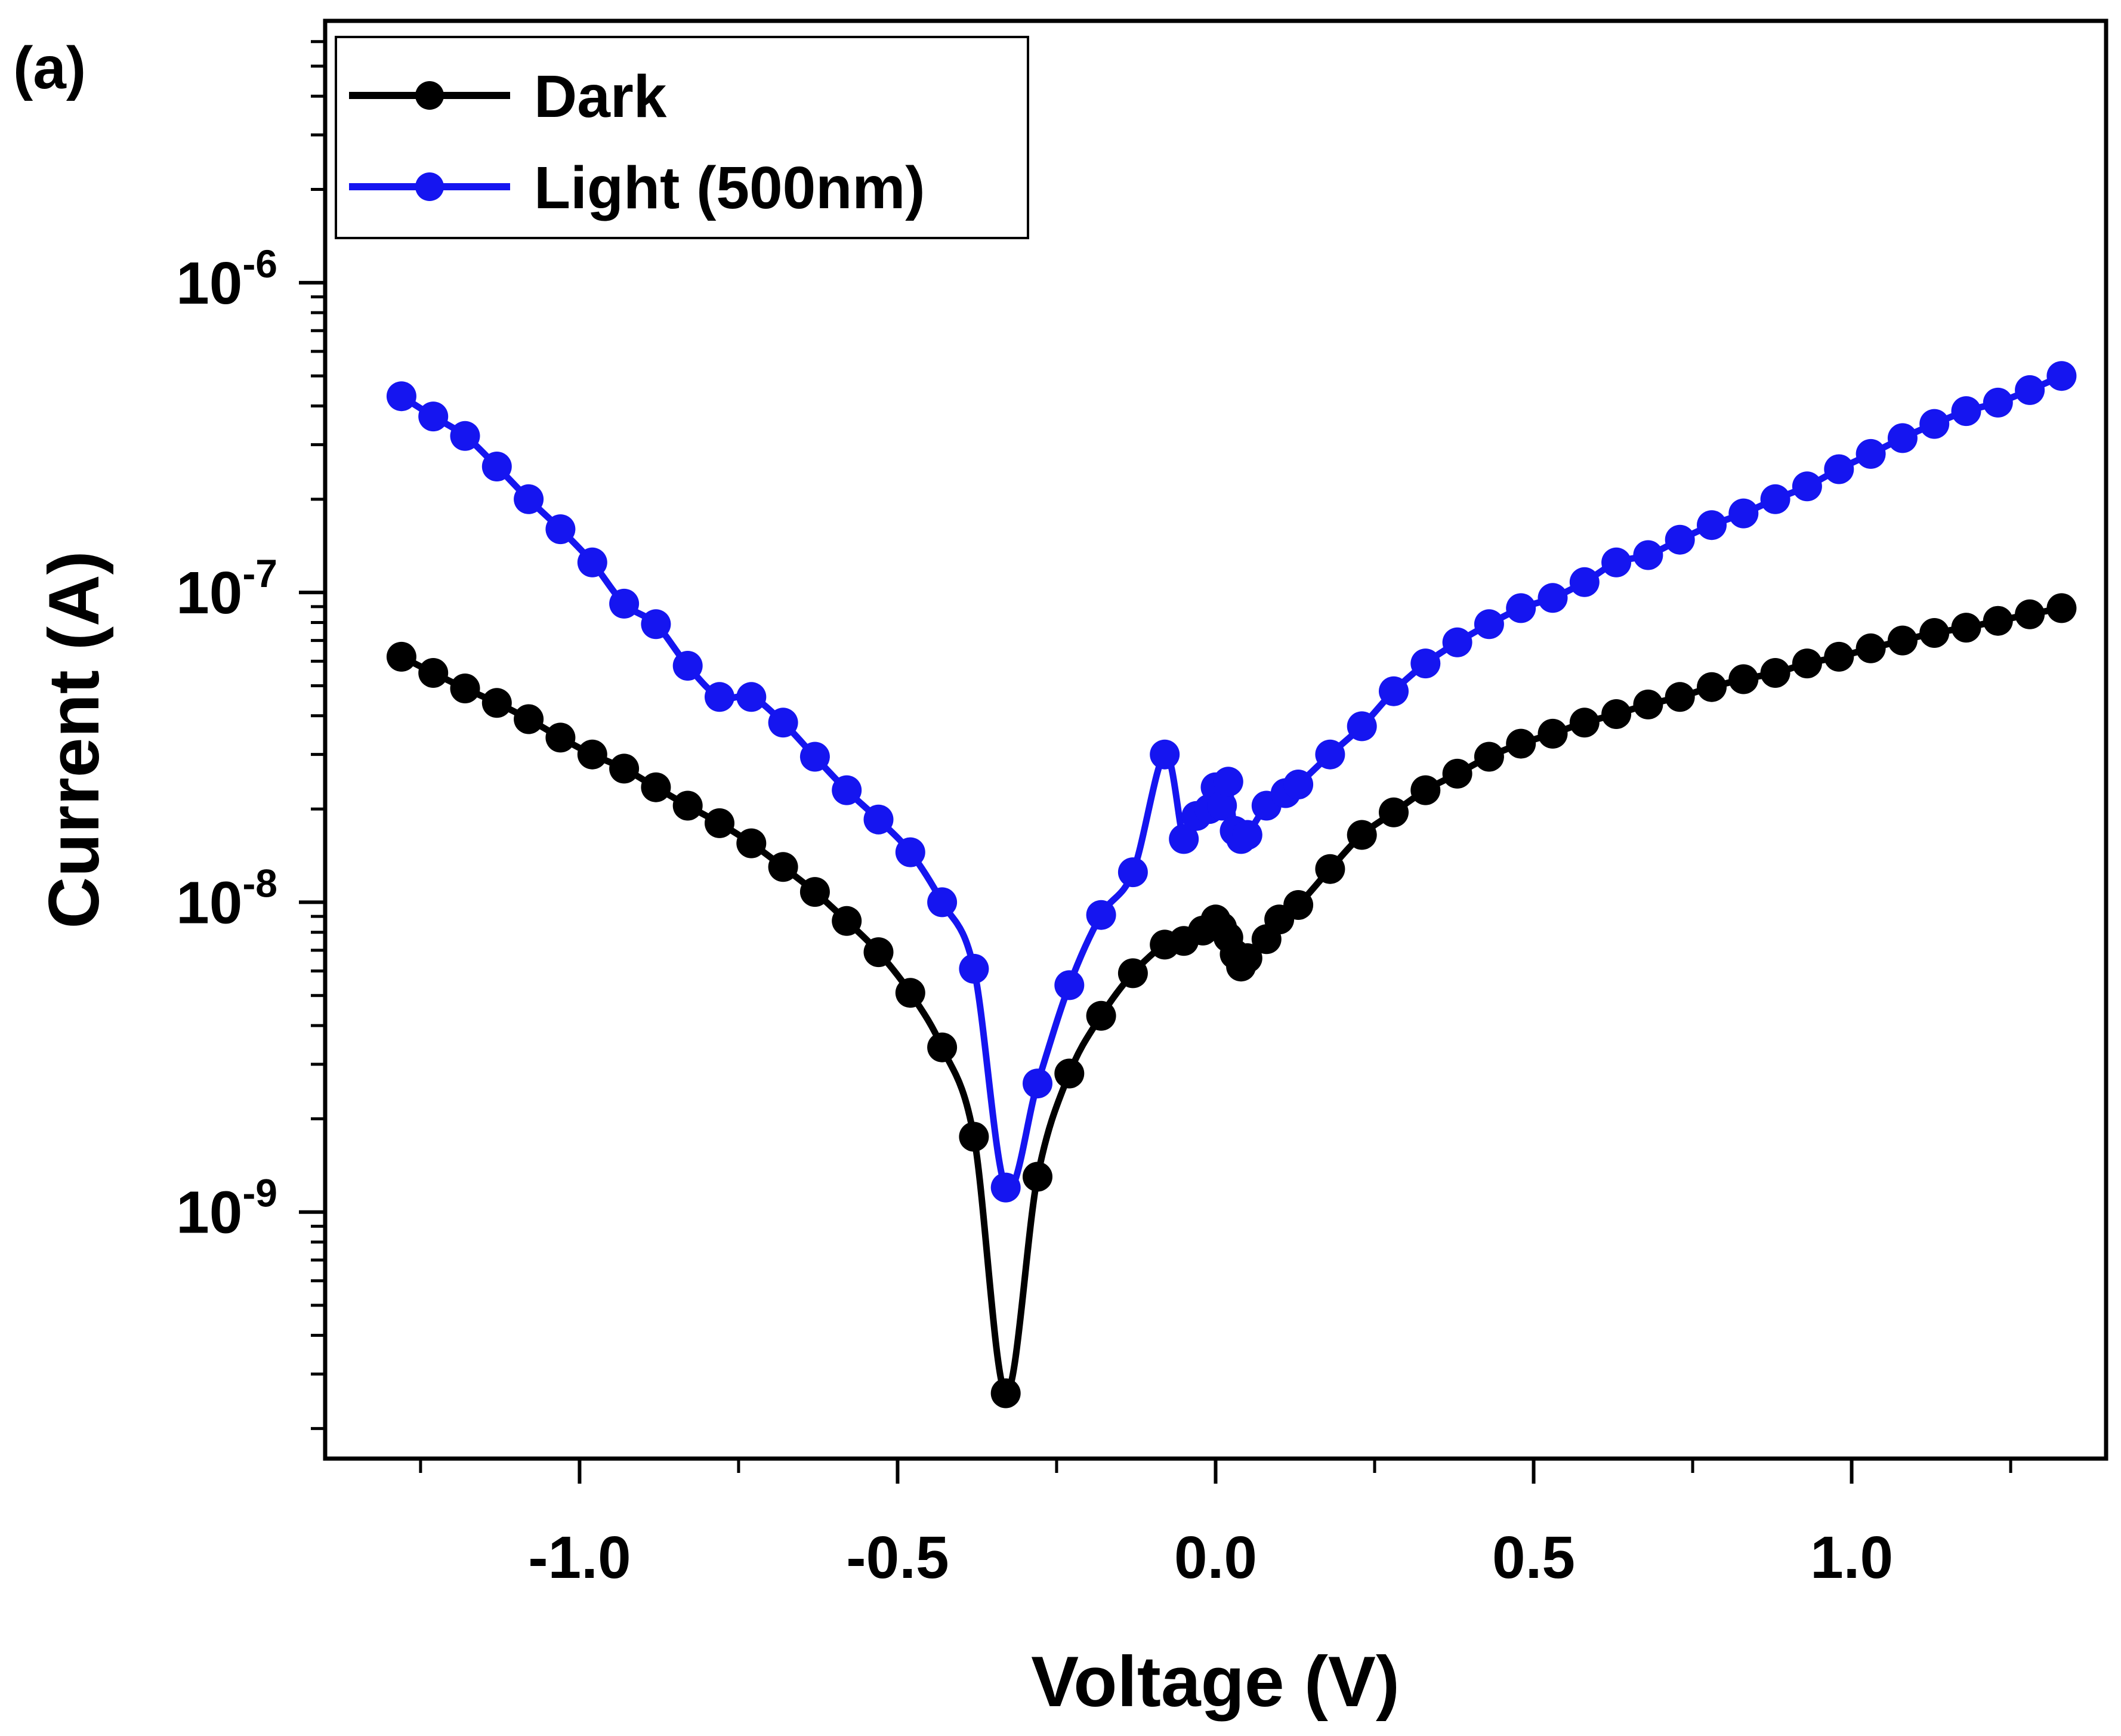 The image size is (2121, 1736). I want to click on y-tick-exponent: -7, so click(259, 573).